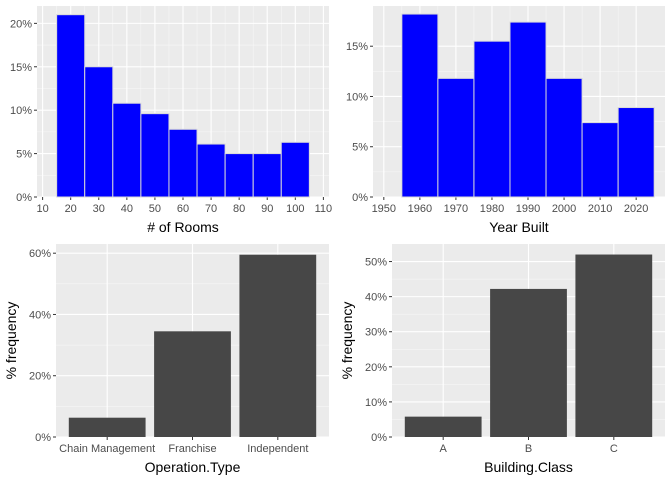  What do you see at coordinates (99, 209) in the screenshot?
I see `x-tick-label: 30` at bounding box center [99, 209].